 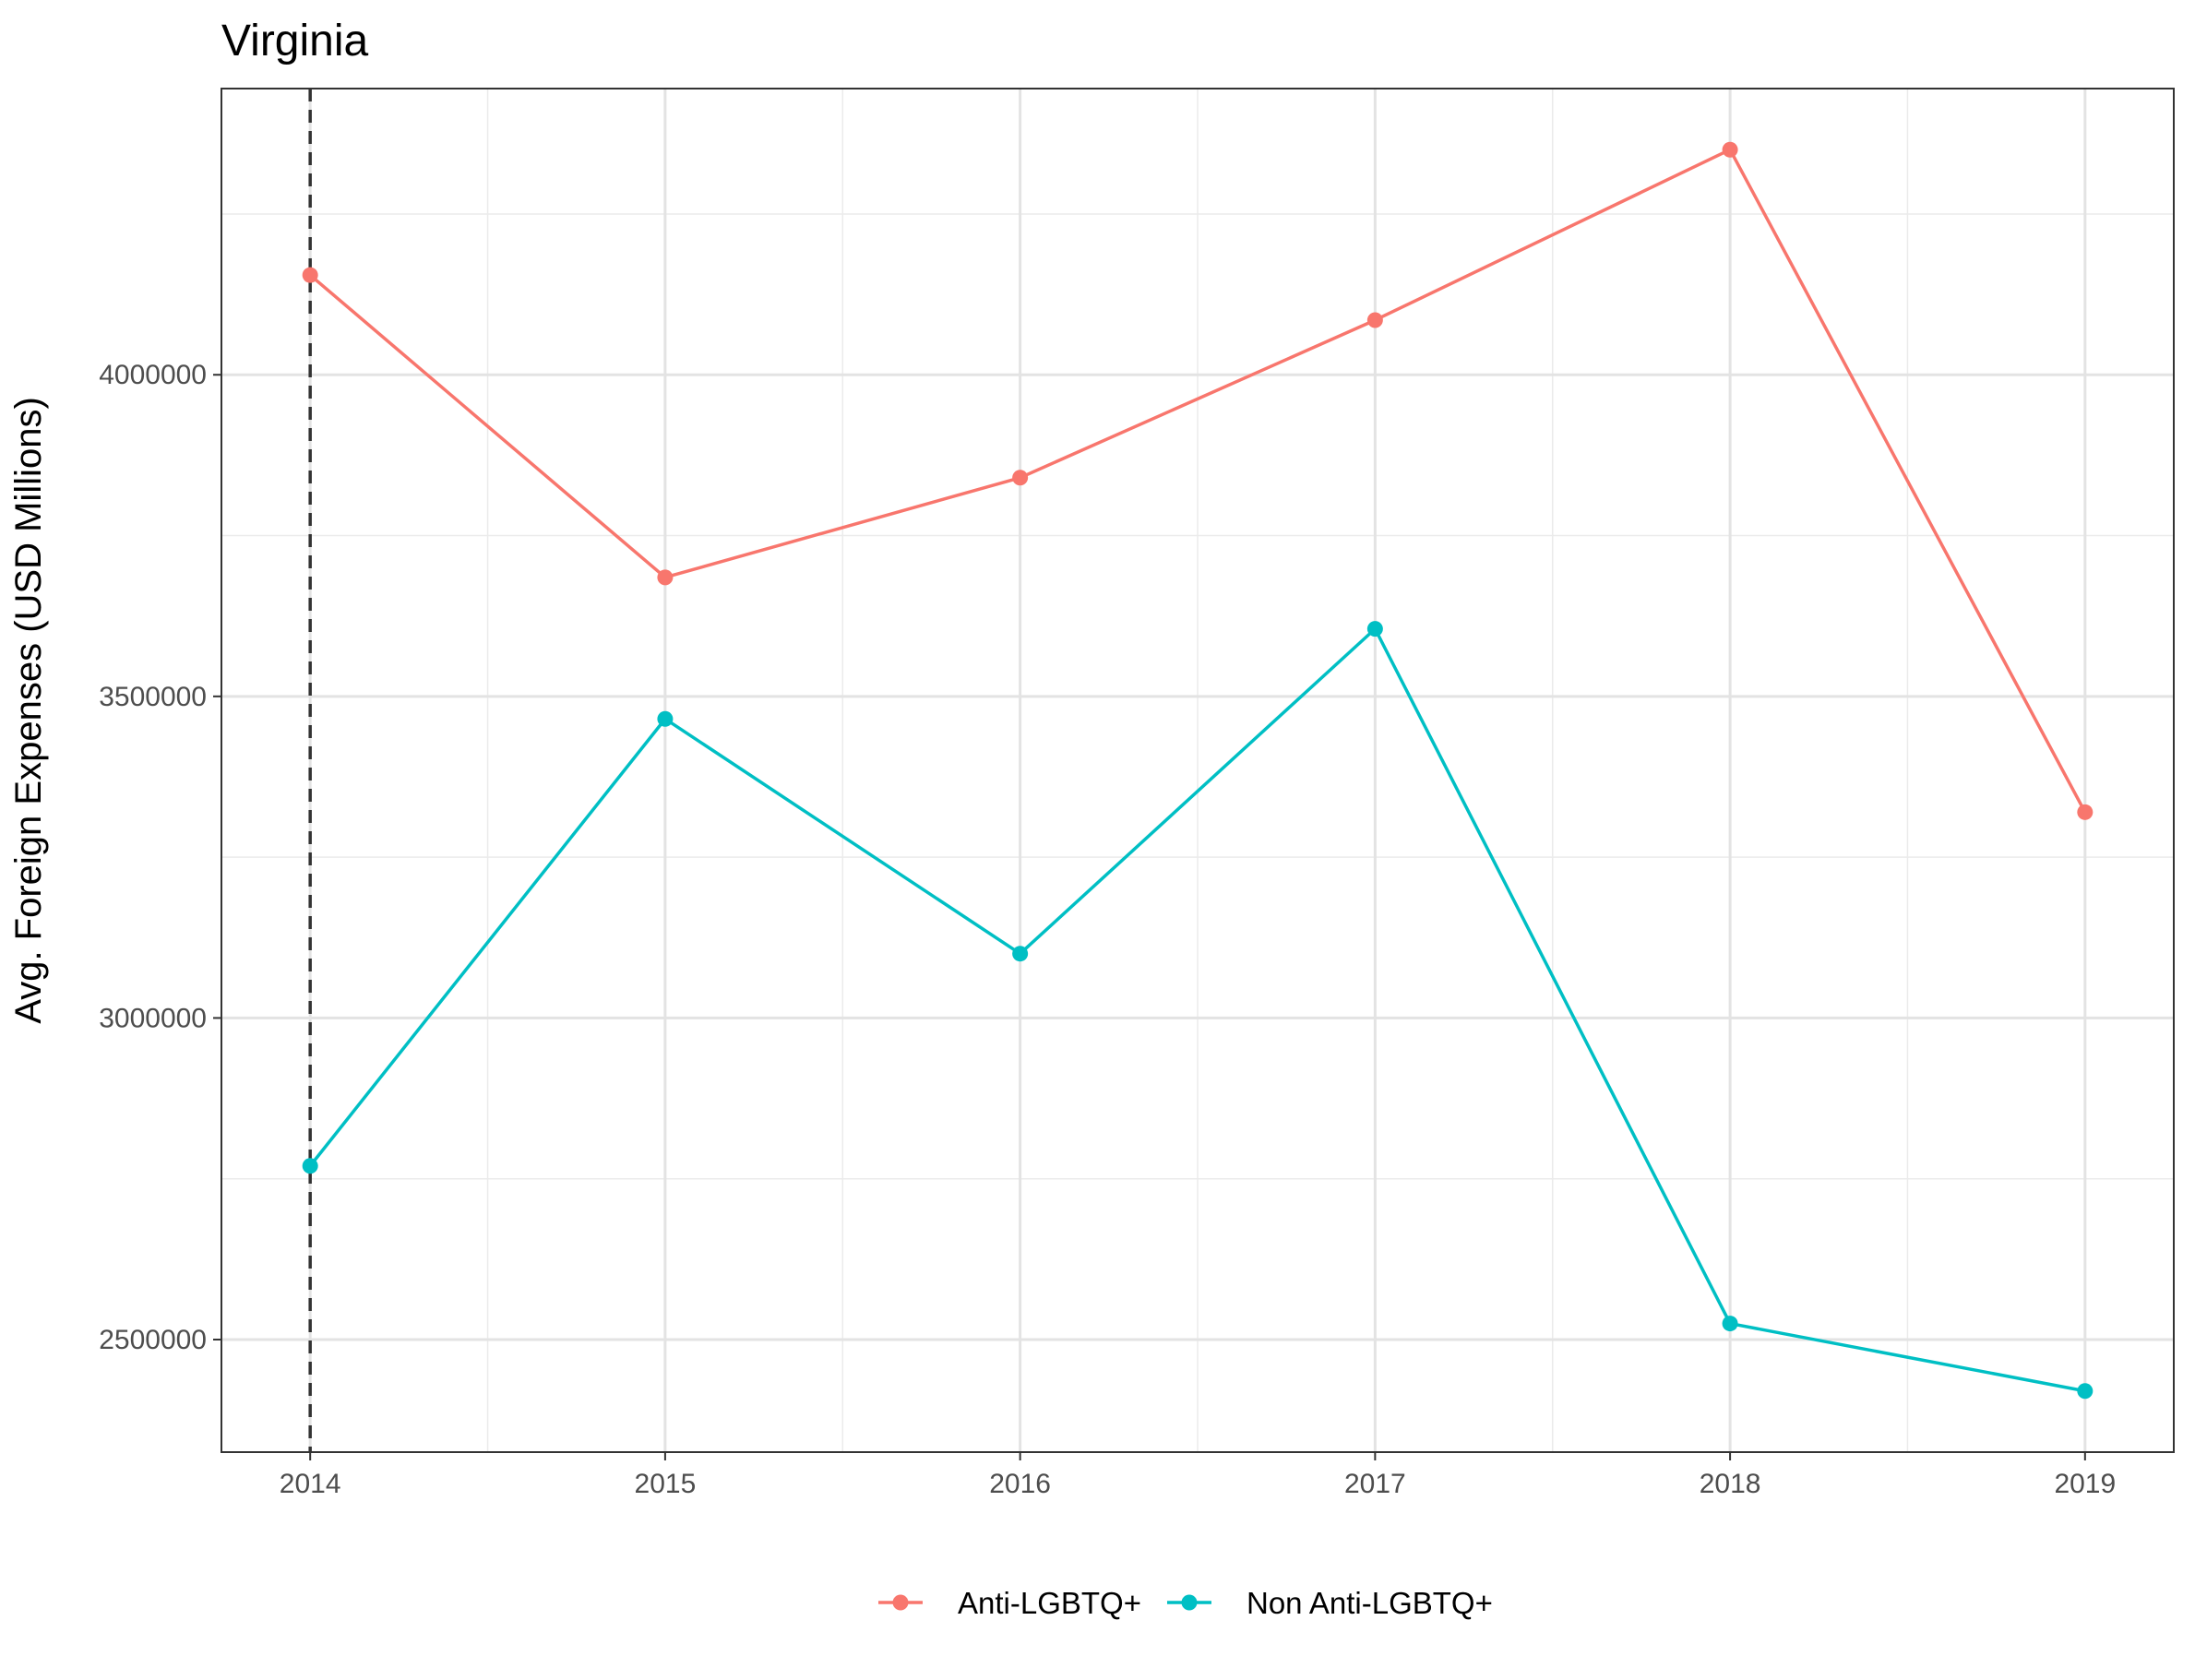 What do you see at coordinates (1049, 1603) in the screenshot?
I see `legend-label: Anti-LGBTQ+` at bounding box center [1049, 1603].